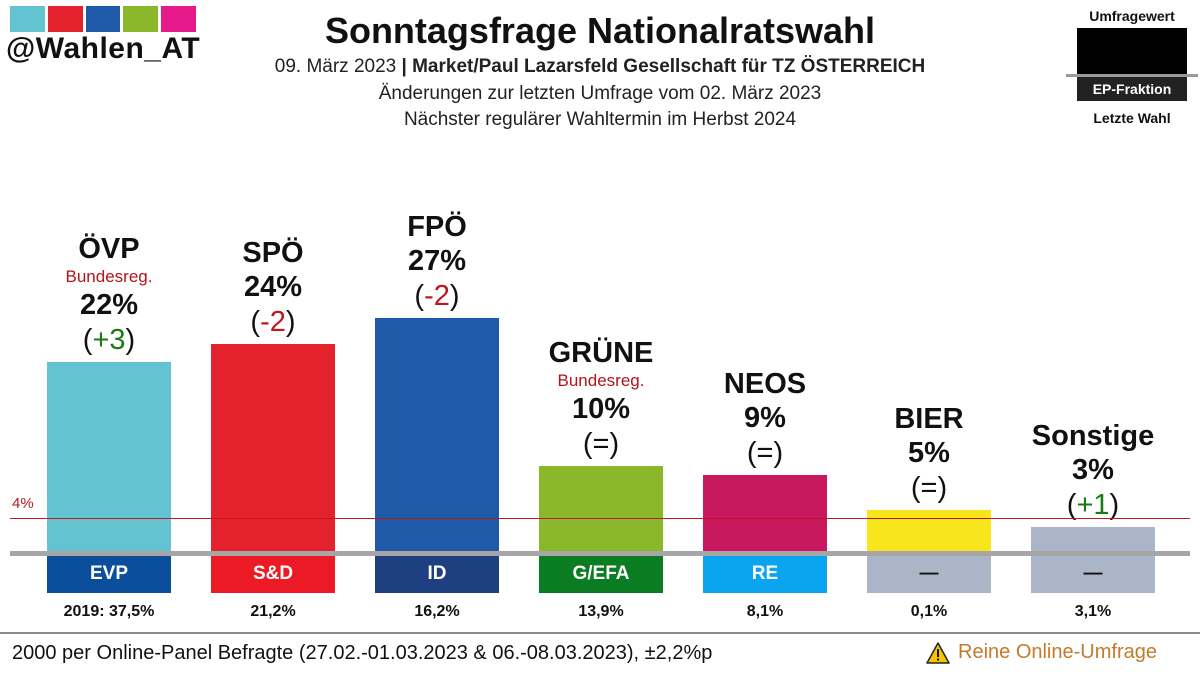 The height and width of the screenshot is (675, 1200). I want to click on data-label-value: 5%, so click(929, 452).